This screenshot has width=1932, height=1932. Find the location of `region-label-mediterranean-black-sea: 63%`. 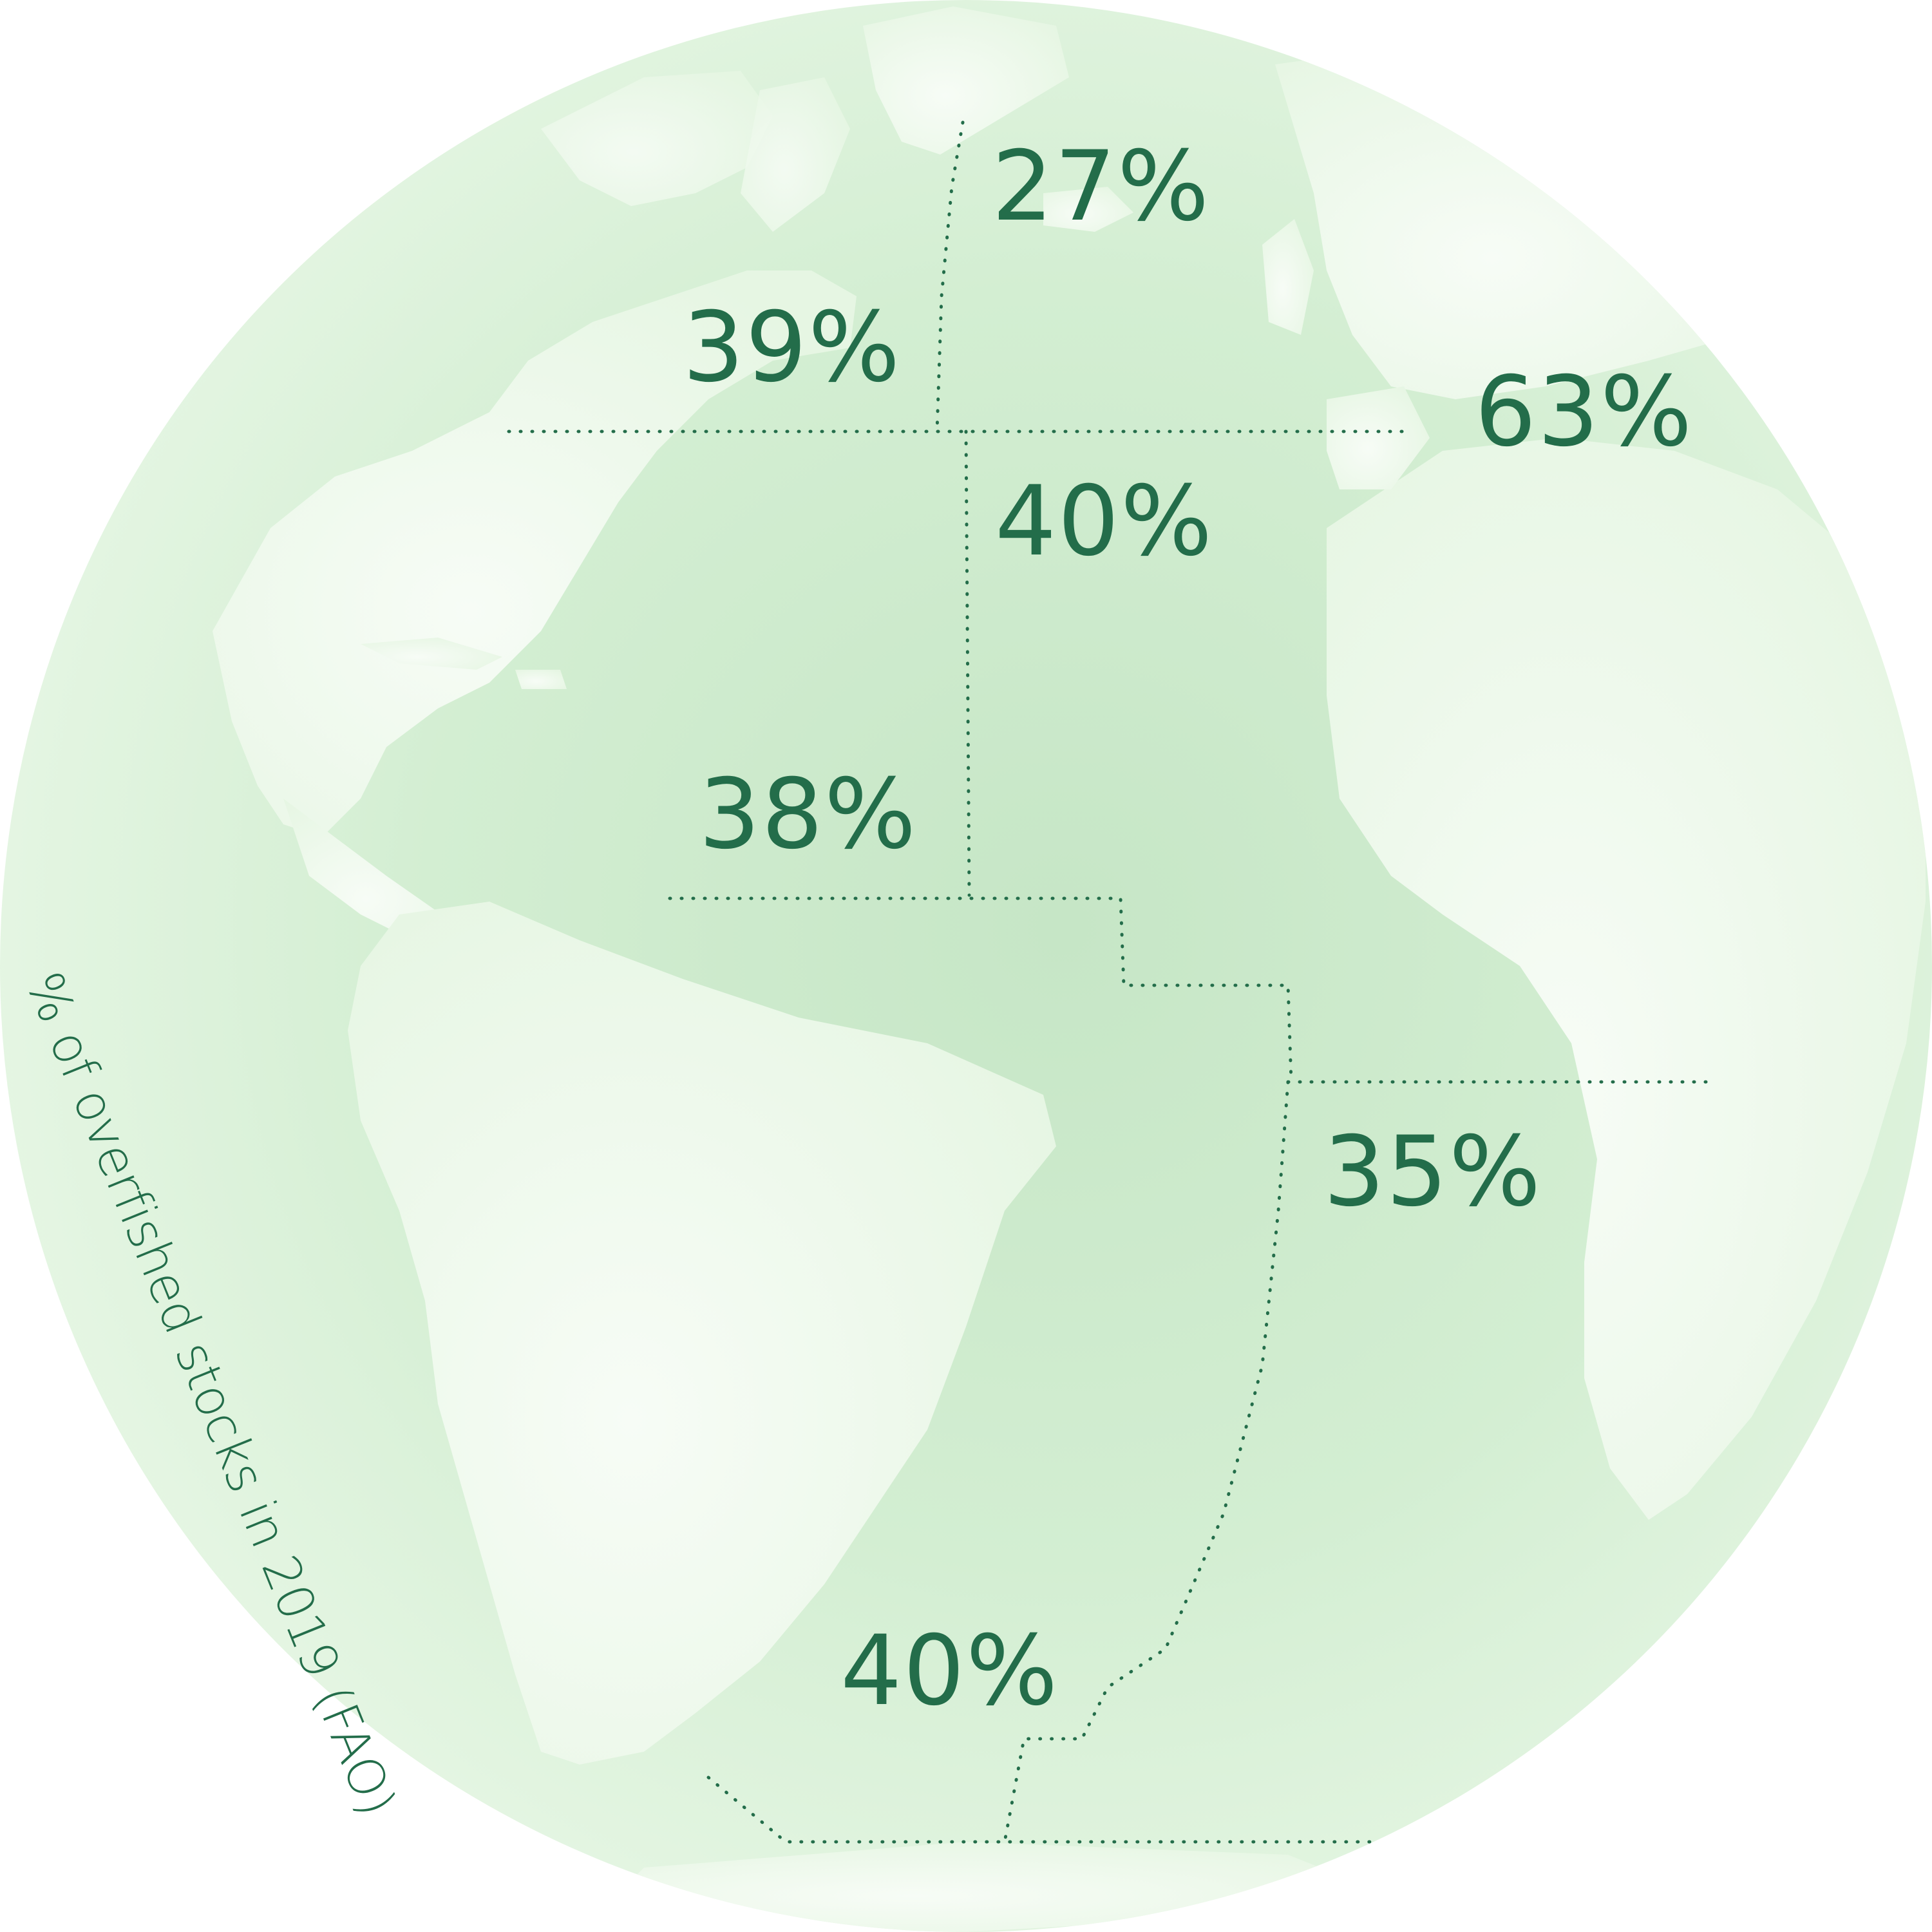

region-label-mediterranean-black-sea: 63% is located at coordinates (1585, 412).